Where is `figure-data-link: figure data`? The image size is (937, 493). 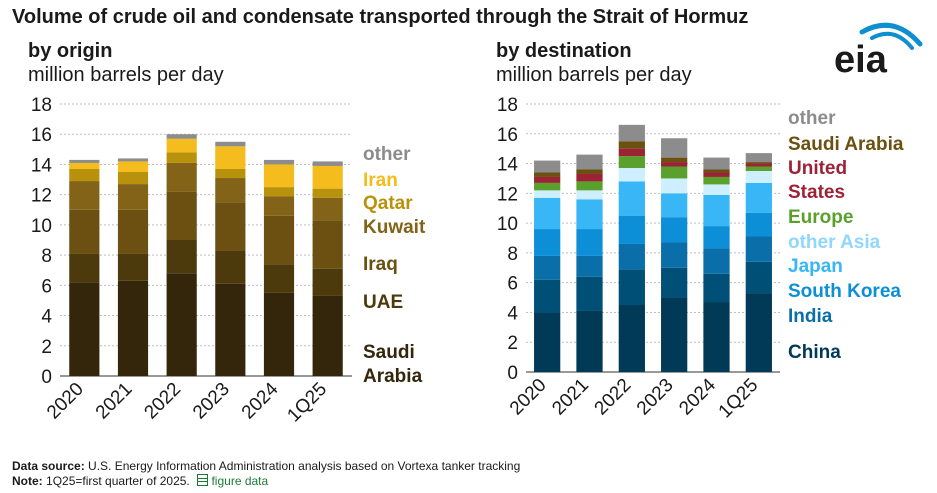
figure-data-link: figure data is located at coordinates (240, 481).